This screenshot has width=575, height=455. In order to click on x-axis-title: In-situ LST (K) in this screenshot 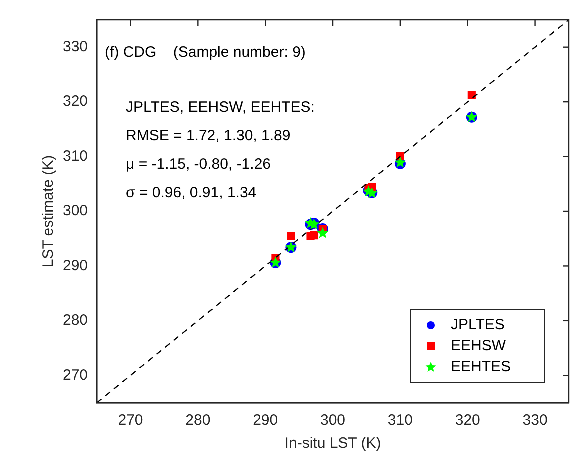, I will do `click(333, 443)`.